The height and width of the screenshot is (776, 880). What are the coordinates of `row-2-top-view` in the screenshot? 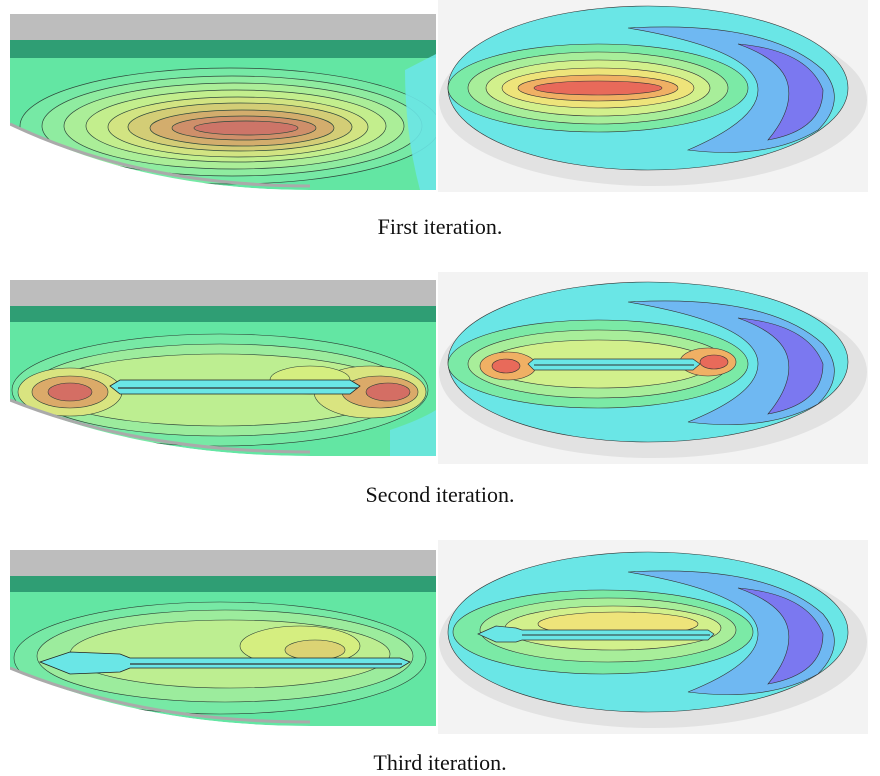 It's located at (653, 368).